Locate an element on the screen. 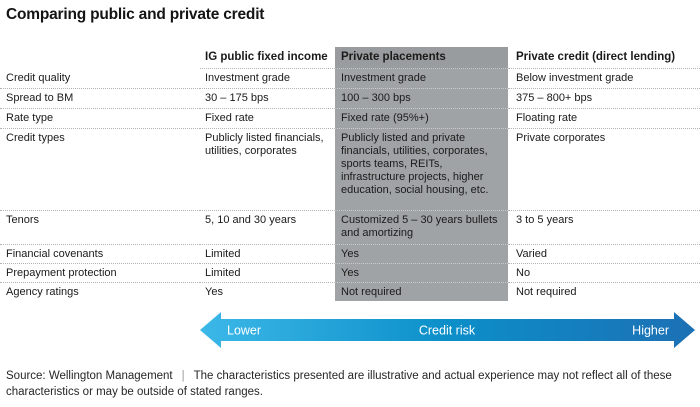 Image resolution: width=700 pixels, height=407 pixels. row-label-spread-to-bm: Spread to BM is located at coordinates (100, 99).